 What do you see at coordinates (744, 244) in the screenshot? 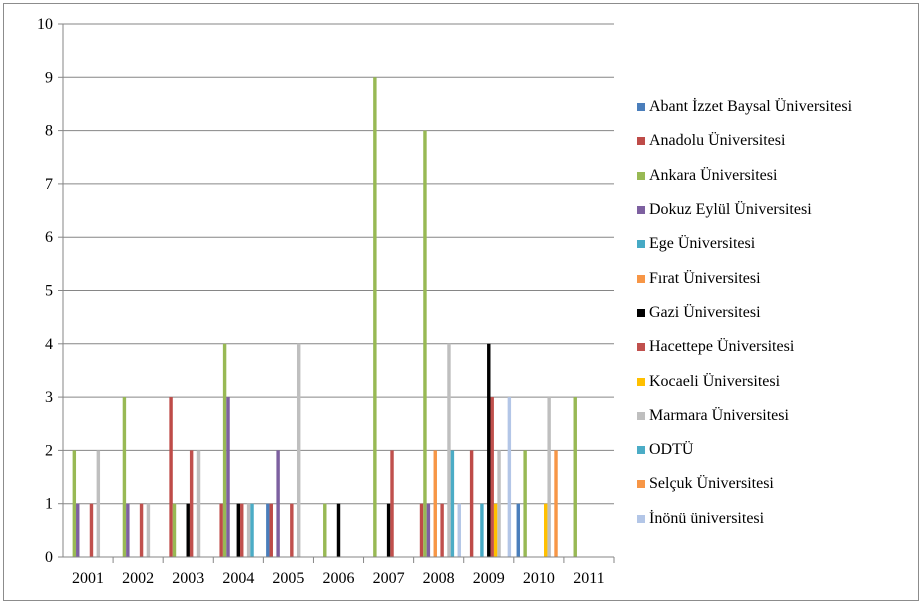
I see `legend-item: Ege Üniversitesi` at bounding box center [744, 244].